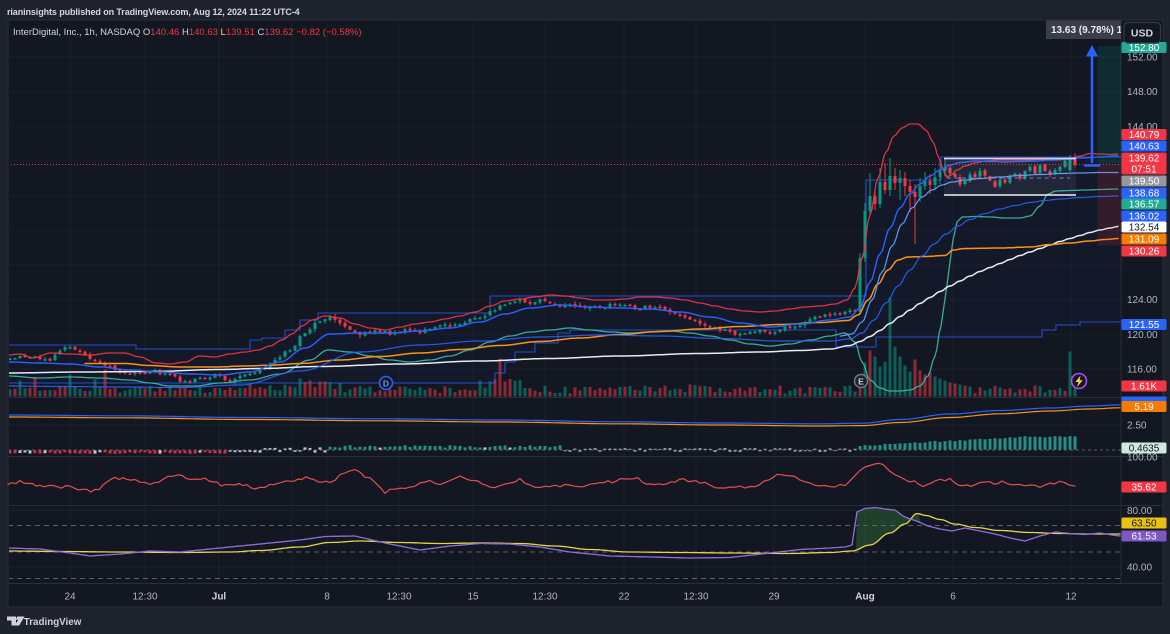 This screenshot has height=634, width=1170. I want to click on svg-text: 130.26, so click(1144, 252).